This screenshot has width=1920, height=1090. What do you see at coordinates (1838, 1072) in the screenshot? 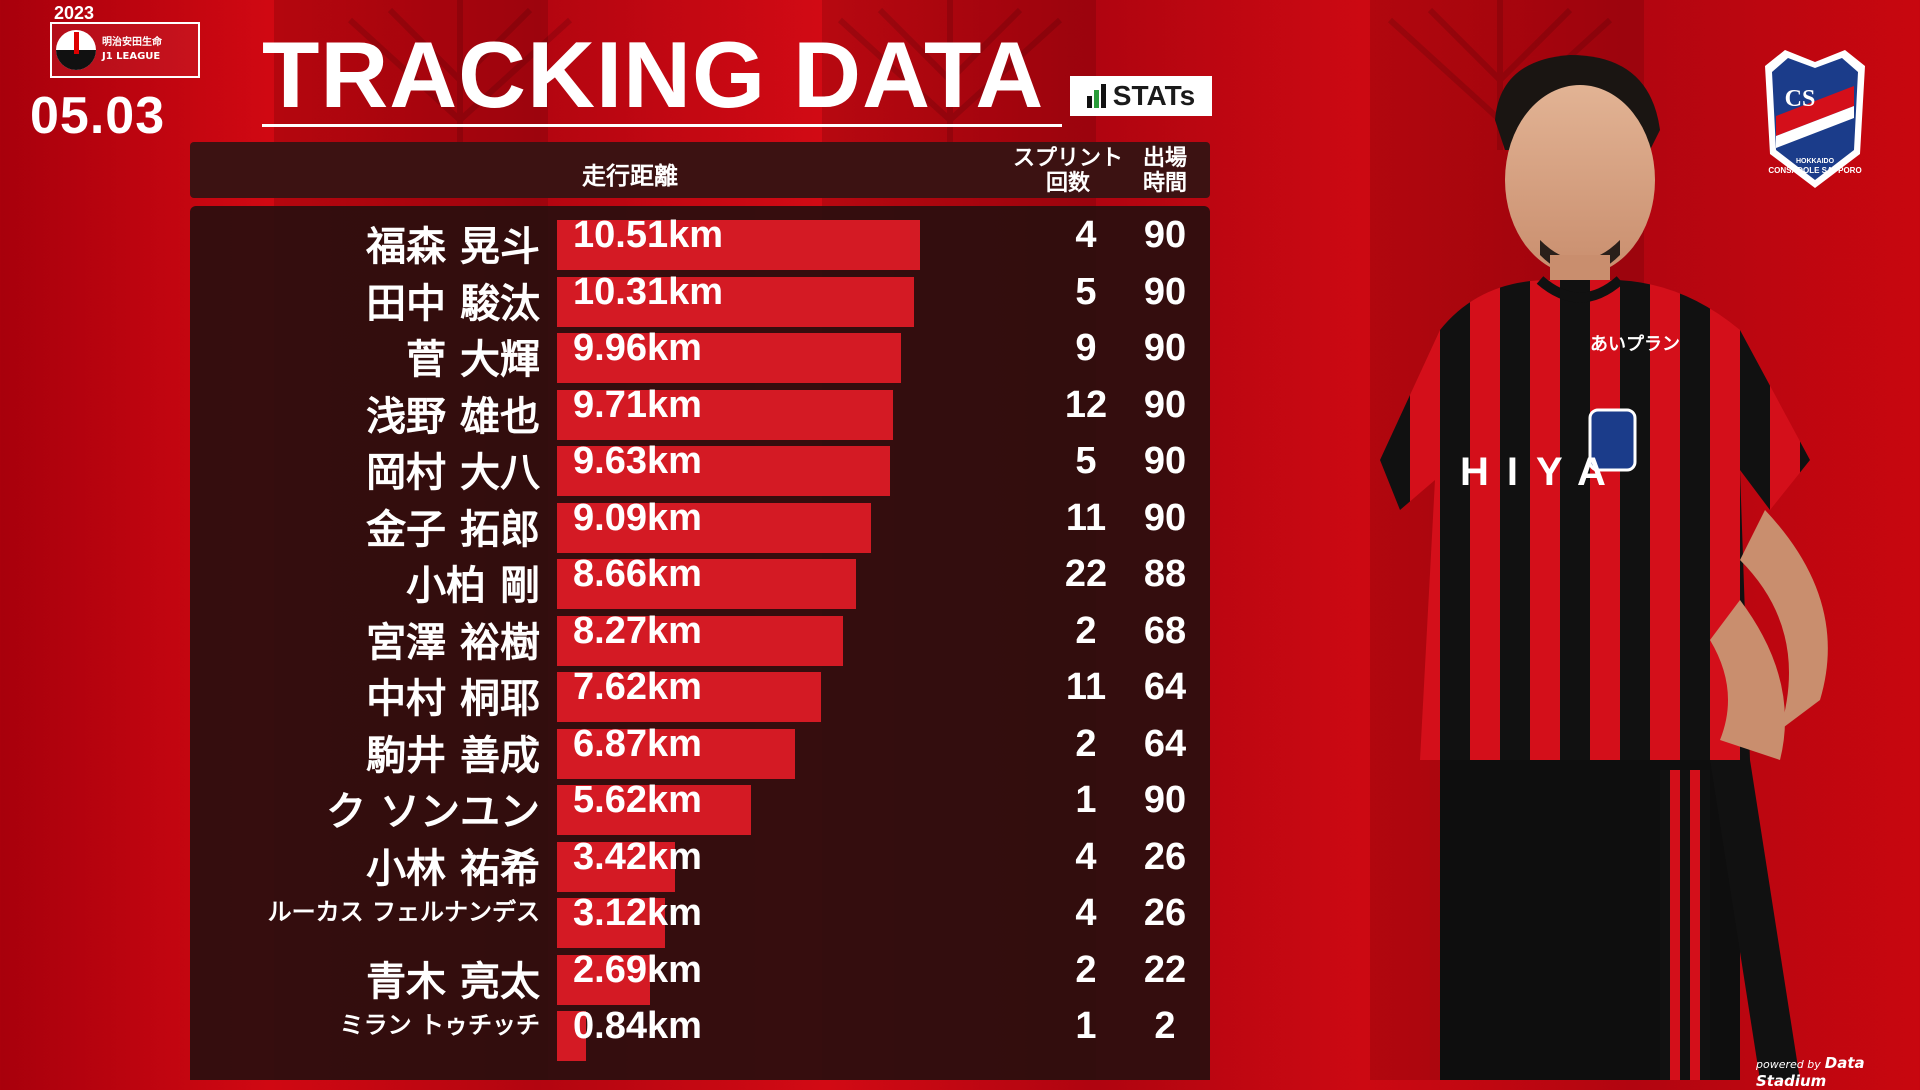
I see `powered-by: powered by Data Stadium` at bounding box center [1838, 1072].